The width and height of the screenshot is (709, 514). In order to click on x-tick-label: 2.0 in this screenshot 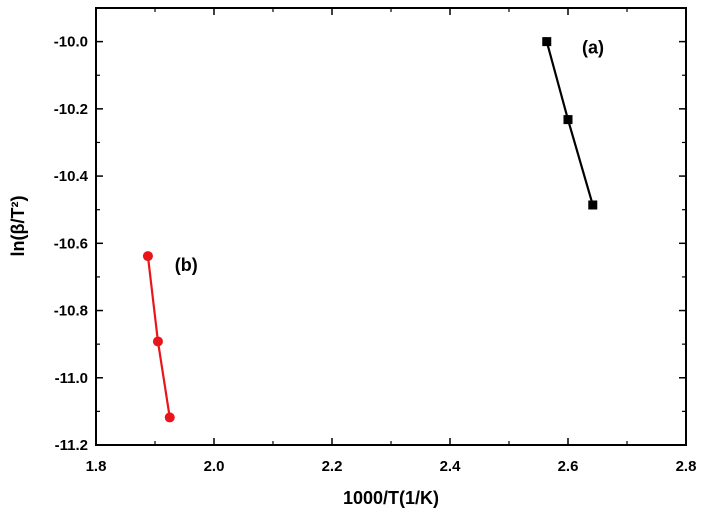, I will do `click(214, 466)`.